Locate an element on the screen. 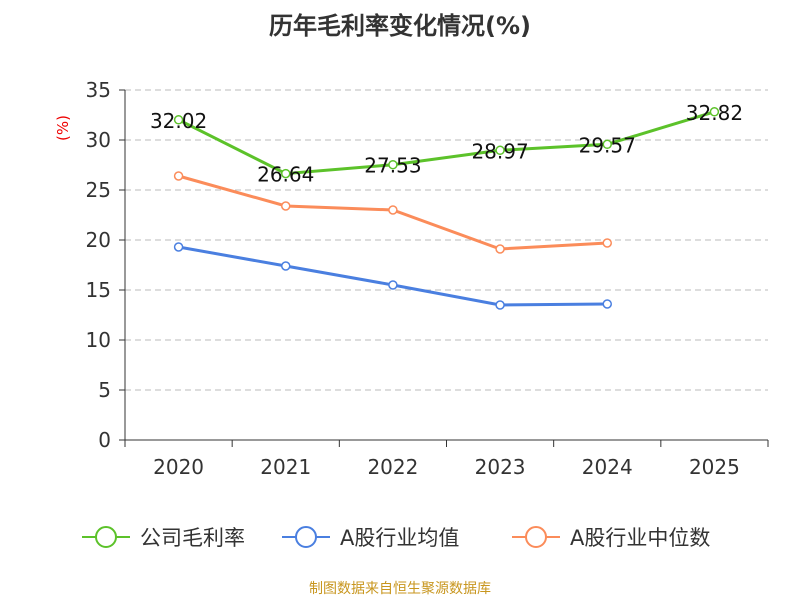  data-label: 26.64 is located at coordinates (285, 175).